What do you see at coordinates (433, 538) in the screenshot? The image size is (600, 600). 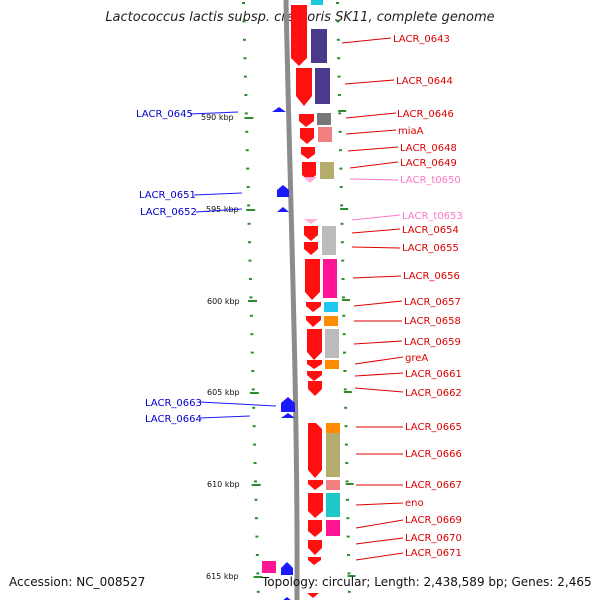 I see `label-lacr-0670: LACR_0670` at bounding box center [433, 538].